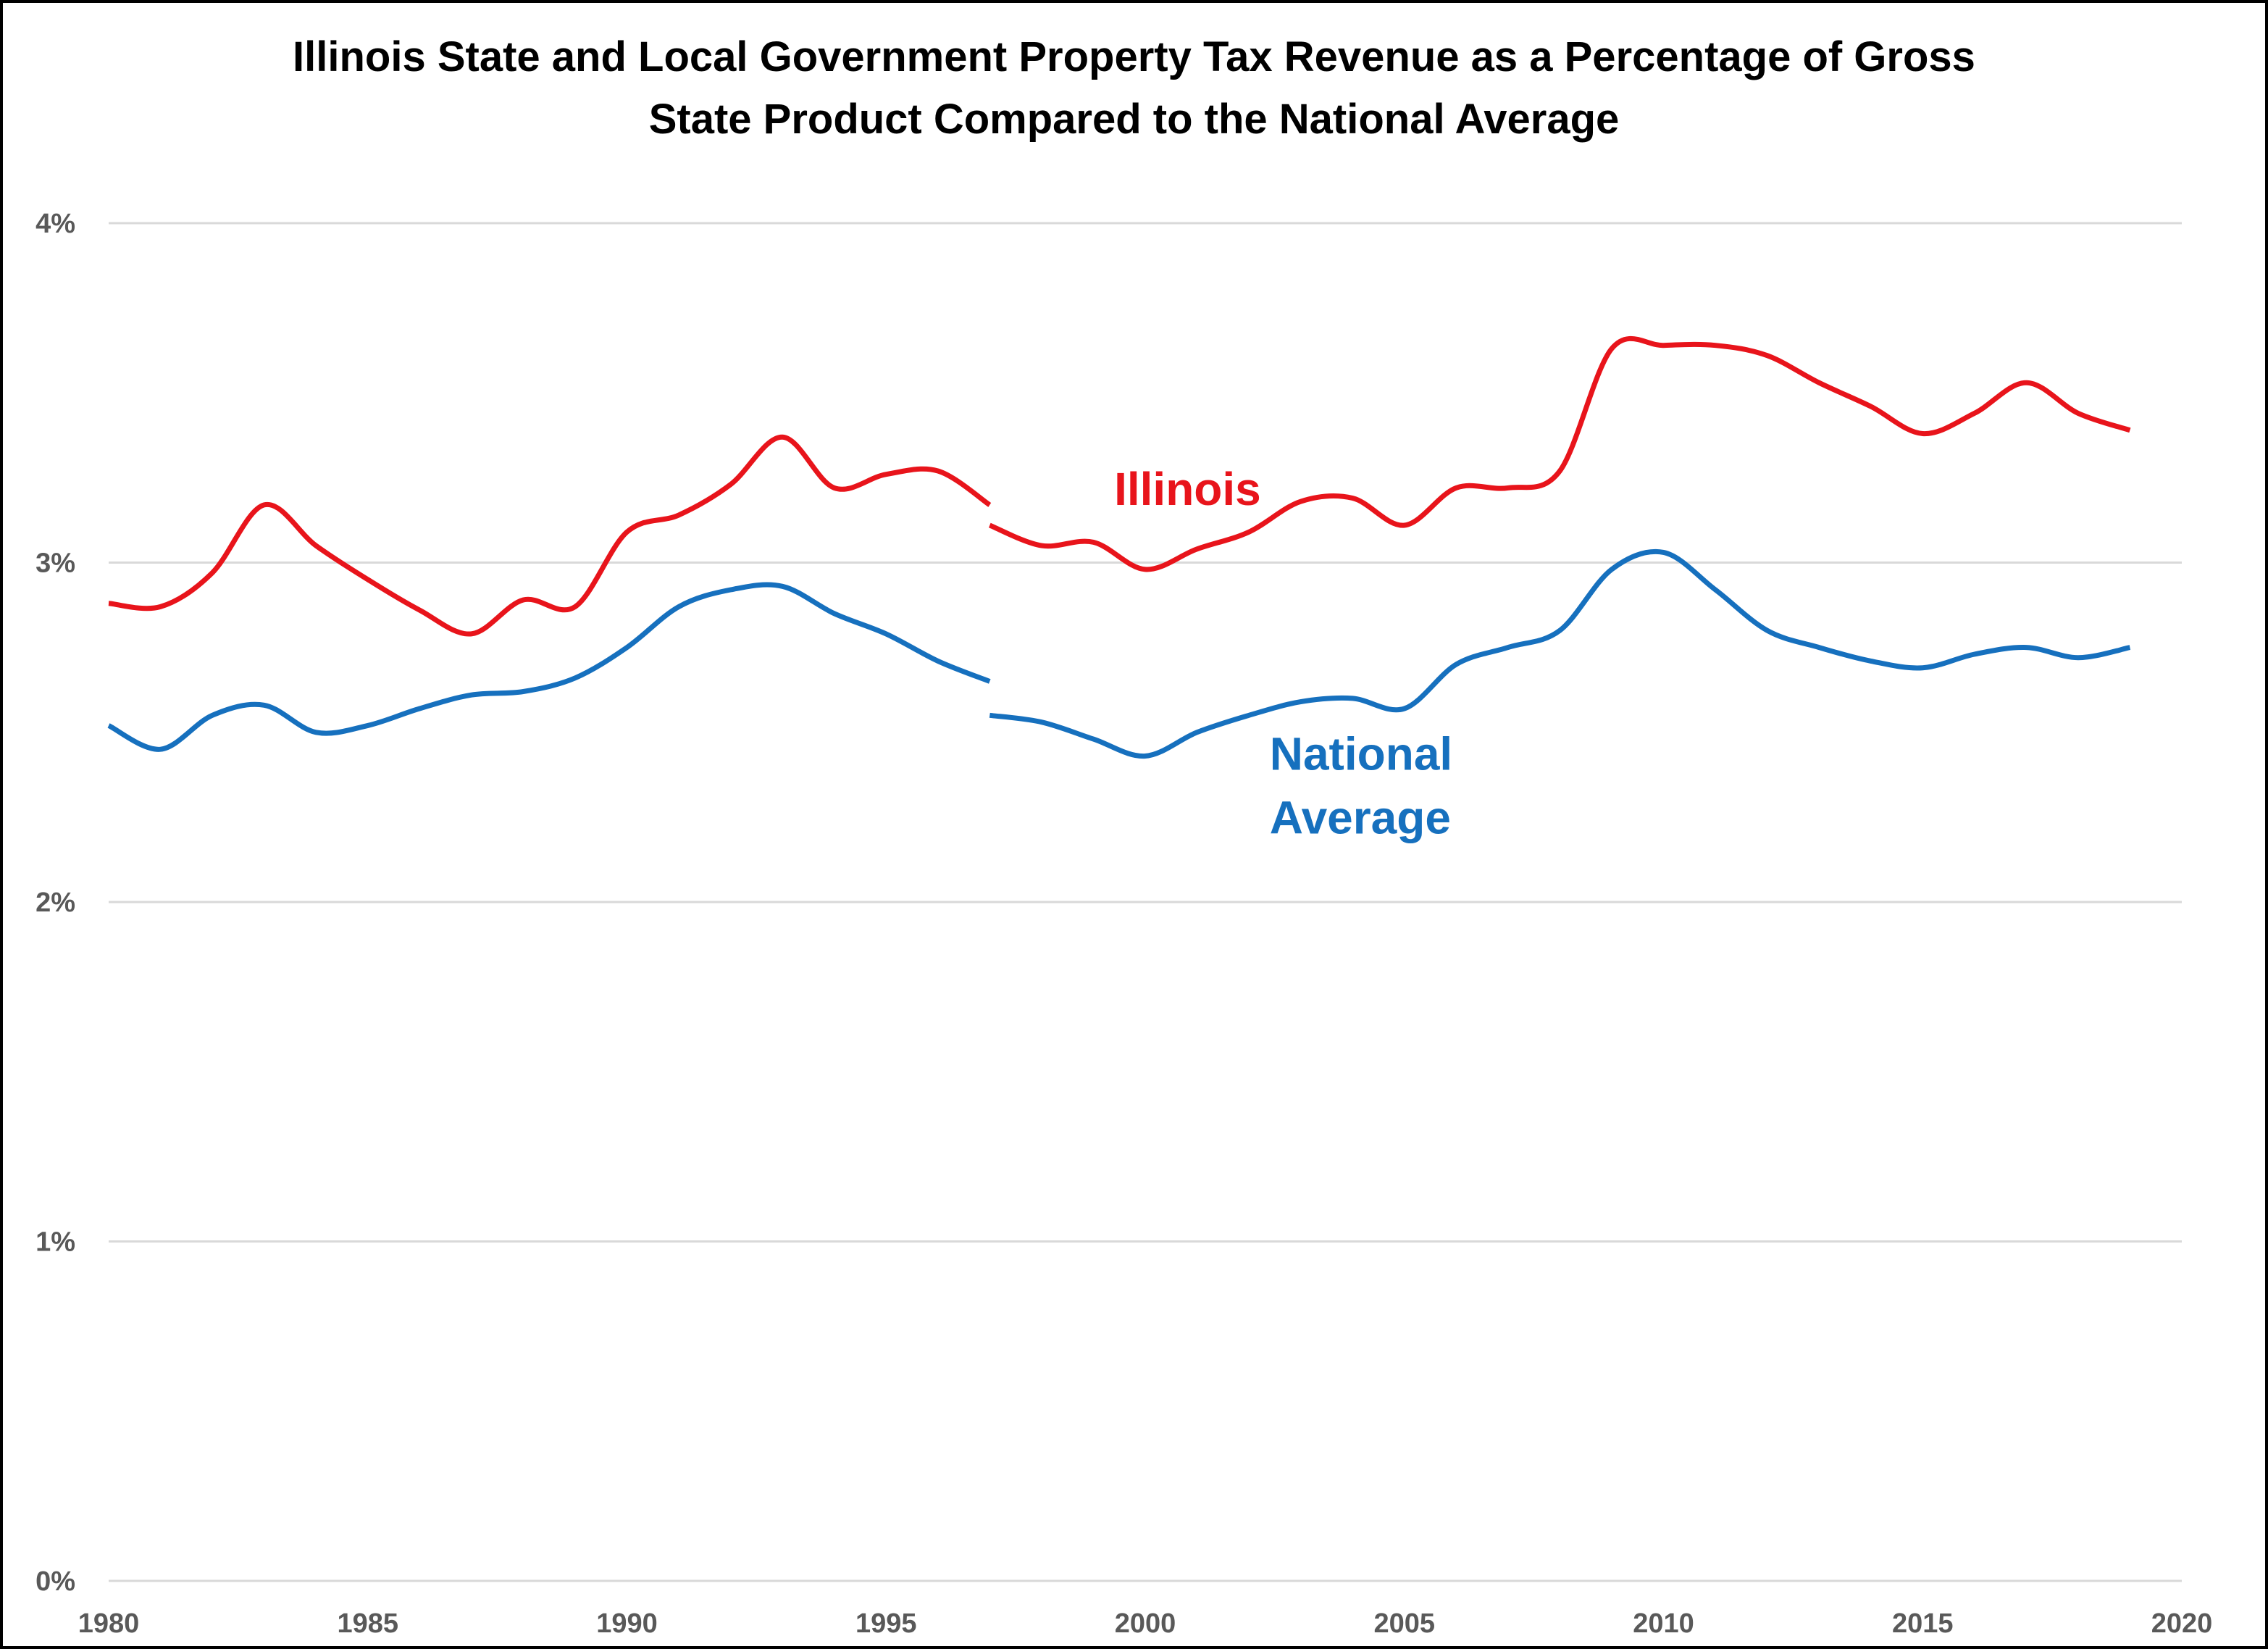 This screenshot has width=2268, height=1649. Describe the element at coordinates (109, 1623) in the screenshot. I see `x-tick-label: 1980` at that location.